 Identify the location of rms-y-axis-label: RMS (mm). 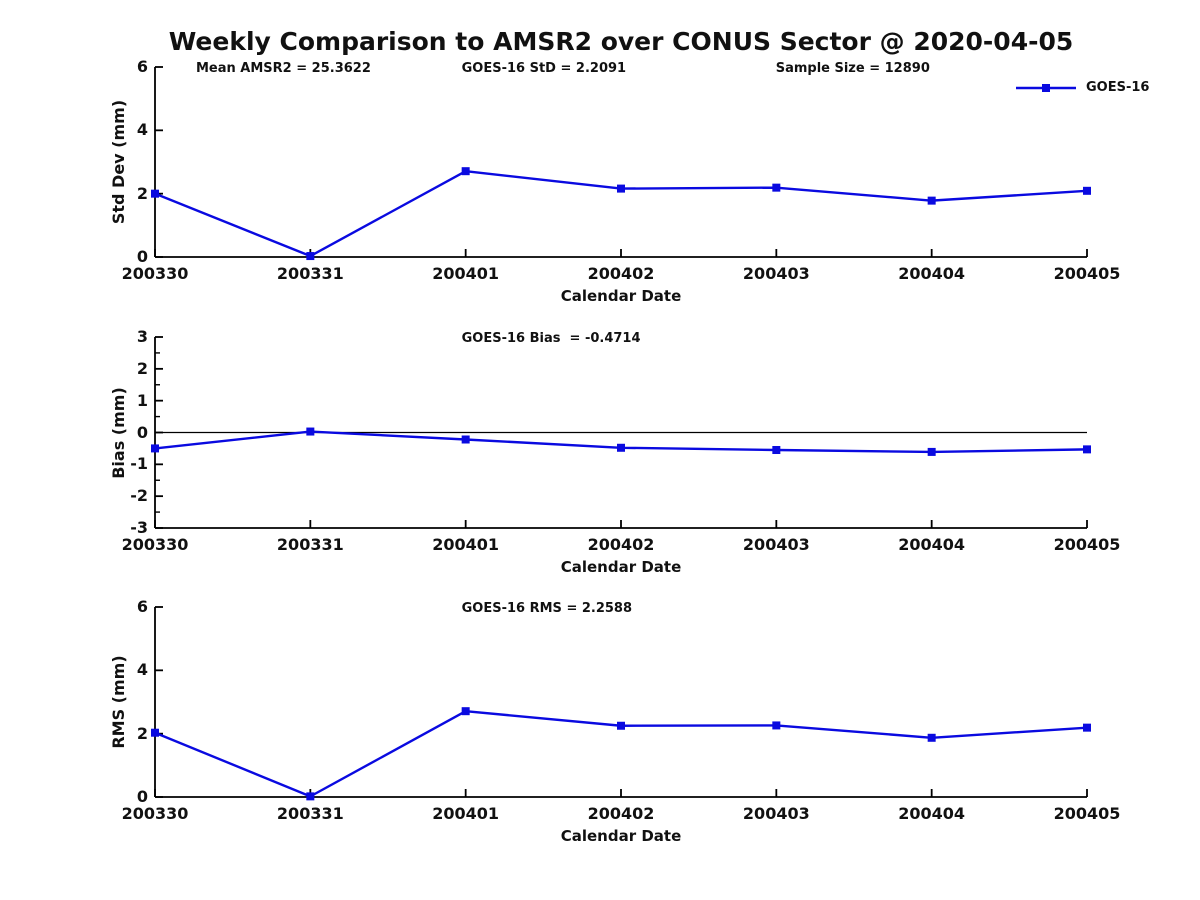
(118, 702).